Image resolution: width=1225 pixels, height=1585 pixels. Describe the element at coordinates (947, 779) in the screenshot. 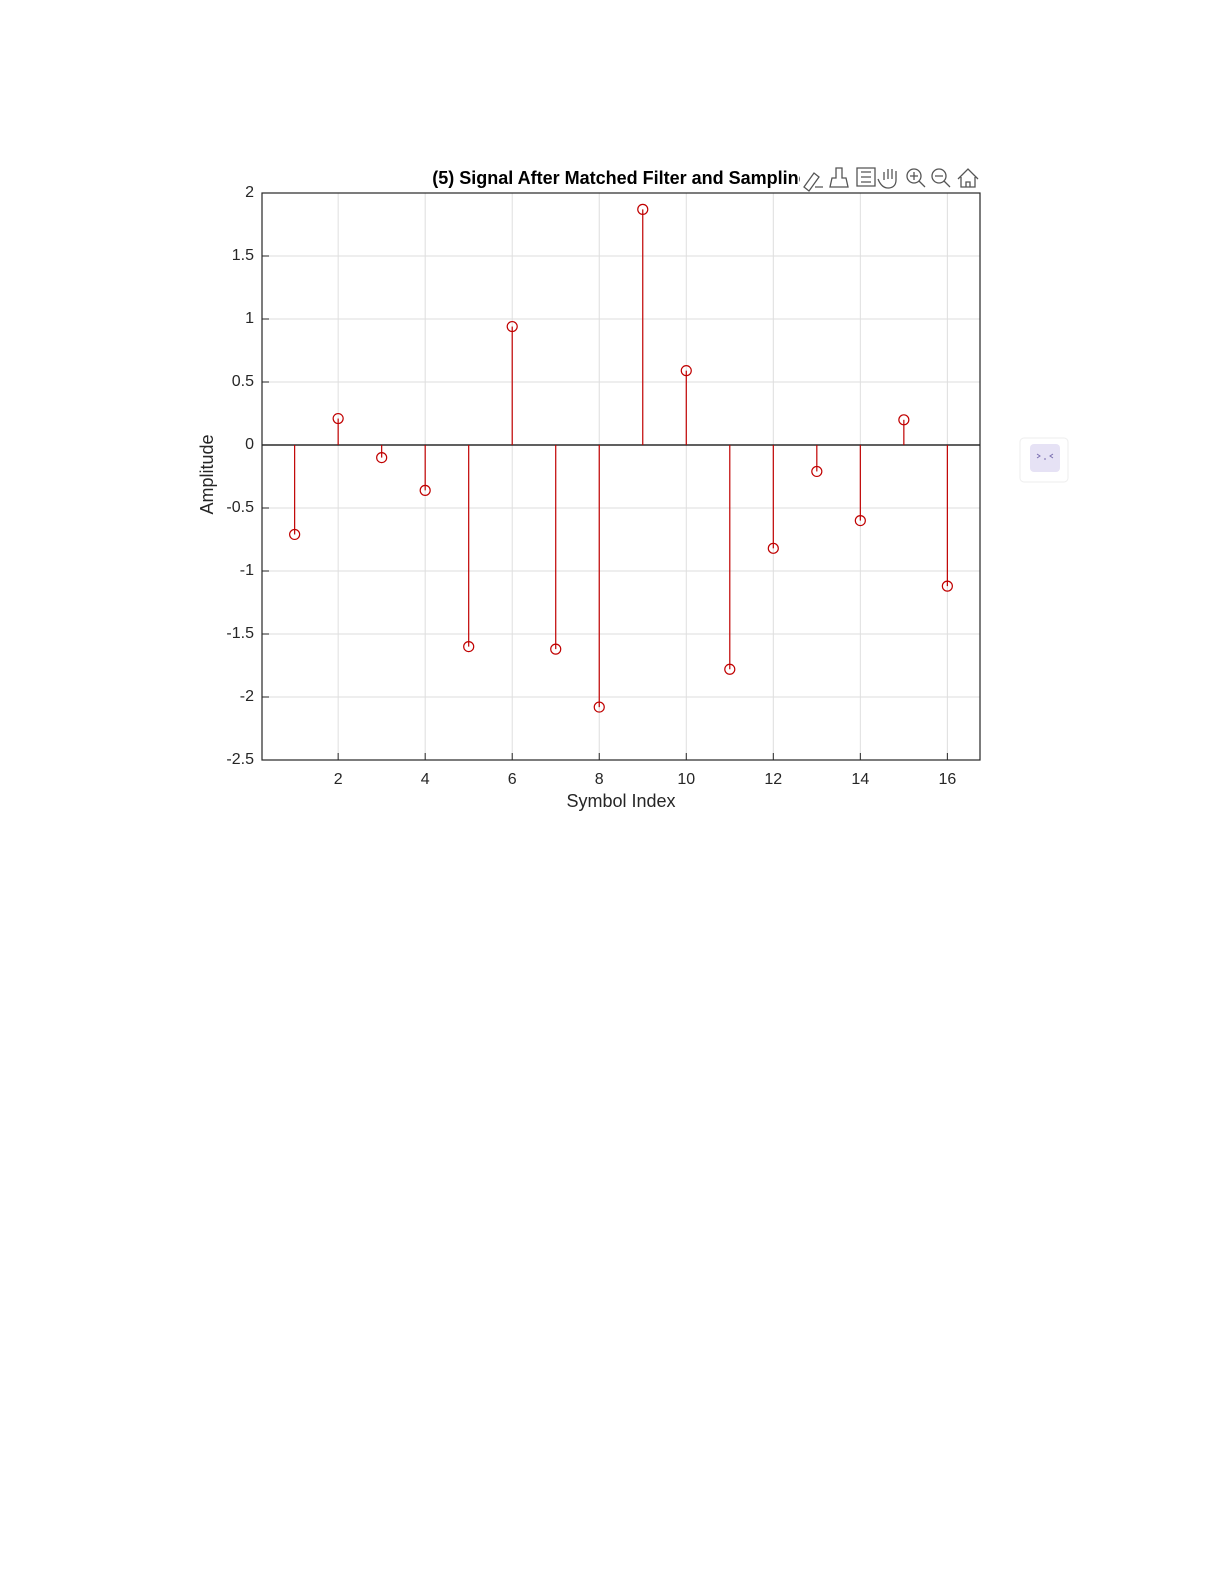

I see `x-tick-label: 16` at that location.